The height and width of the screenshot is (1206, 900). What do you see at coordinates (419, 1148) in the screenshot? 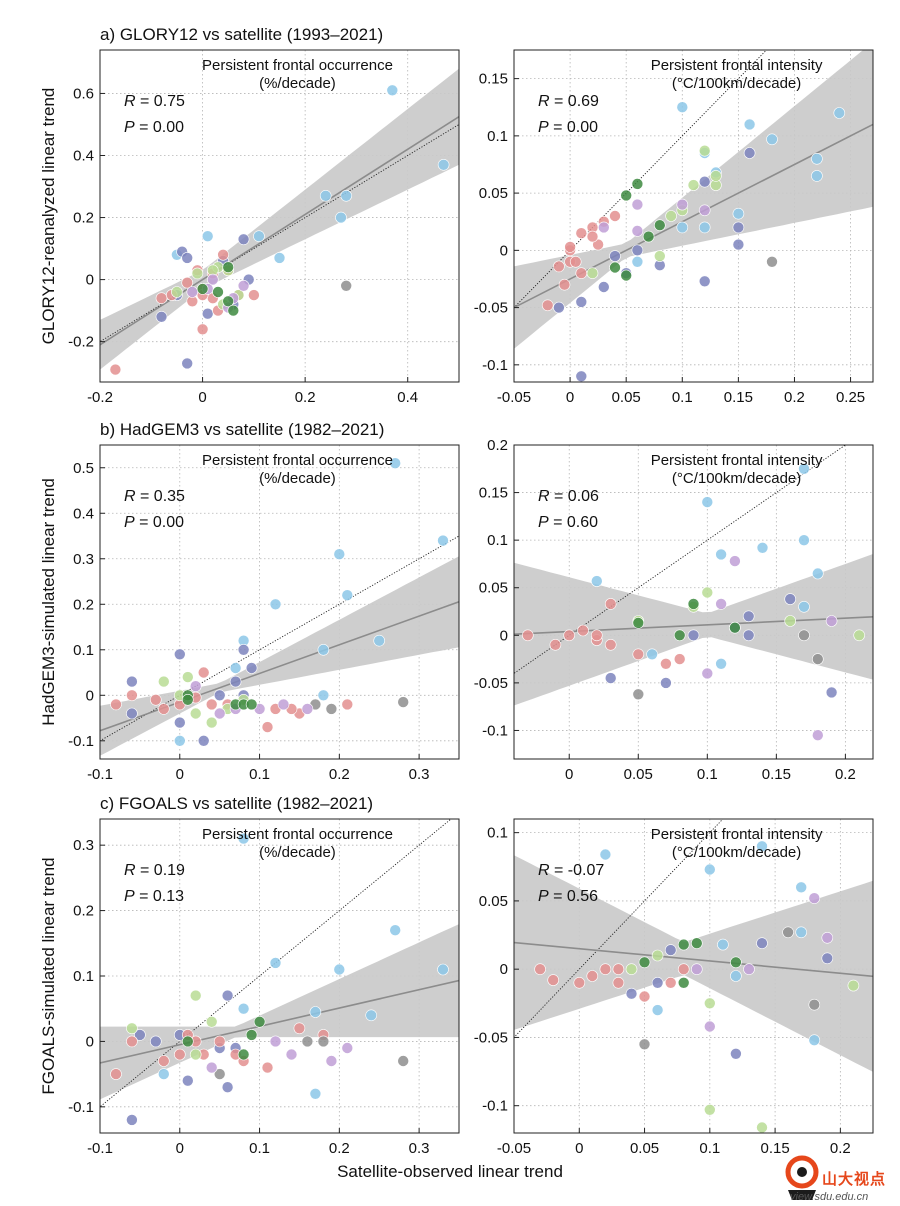
I see `x-tick-label: 0.3` at bounding box center [419, 1148].